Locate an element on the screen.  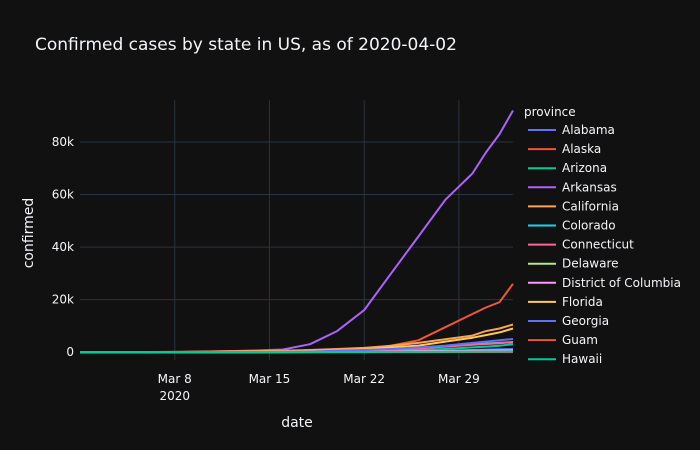
legend-label: Colorado is located at coordinates (589, 226).